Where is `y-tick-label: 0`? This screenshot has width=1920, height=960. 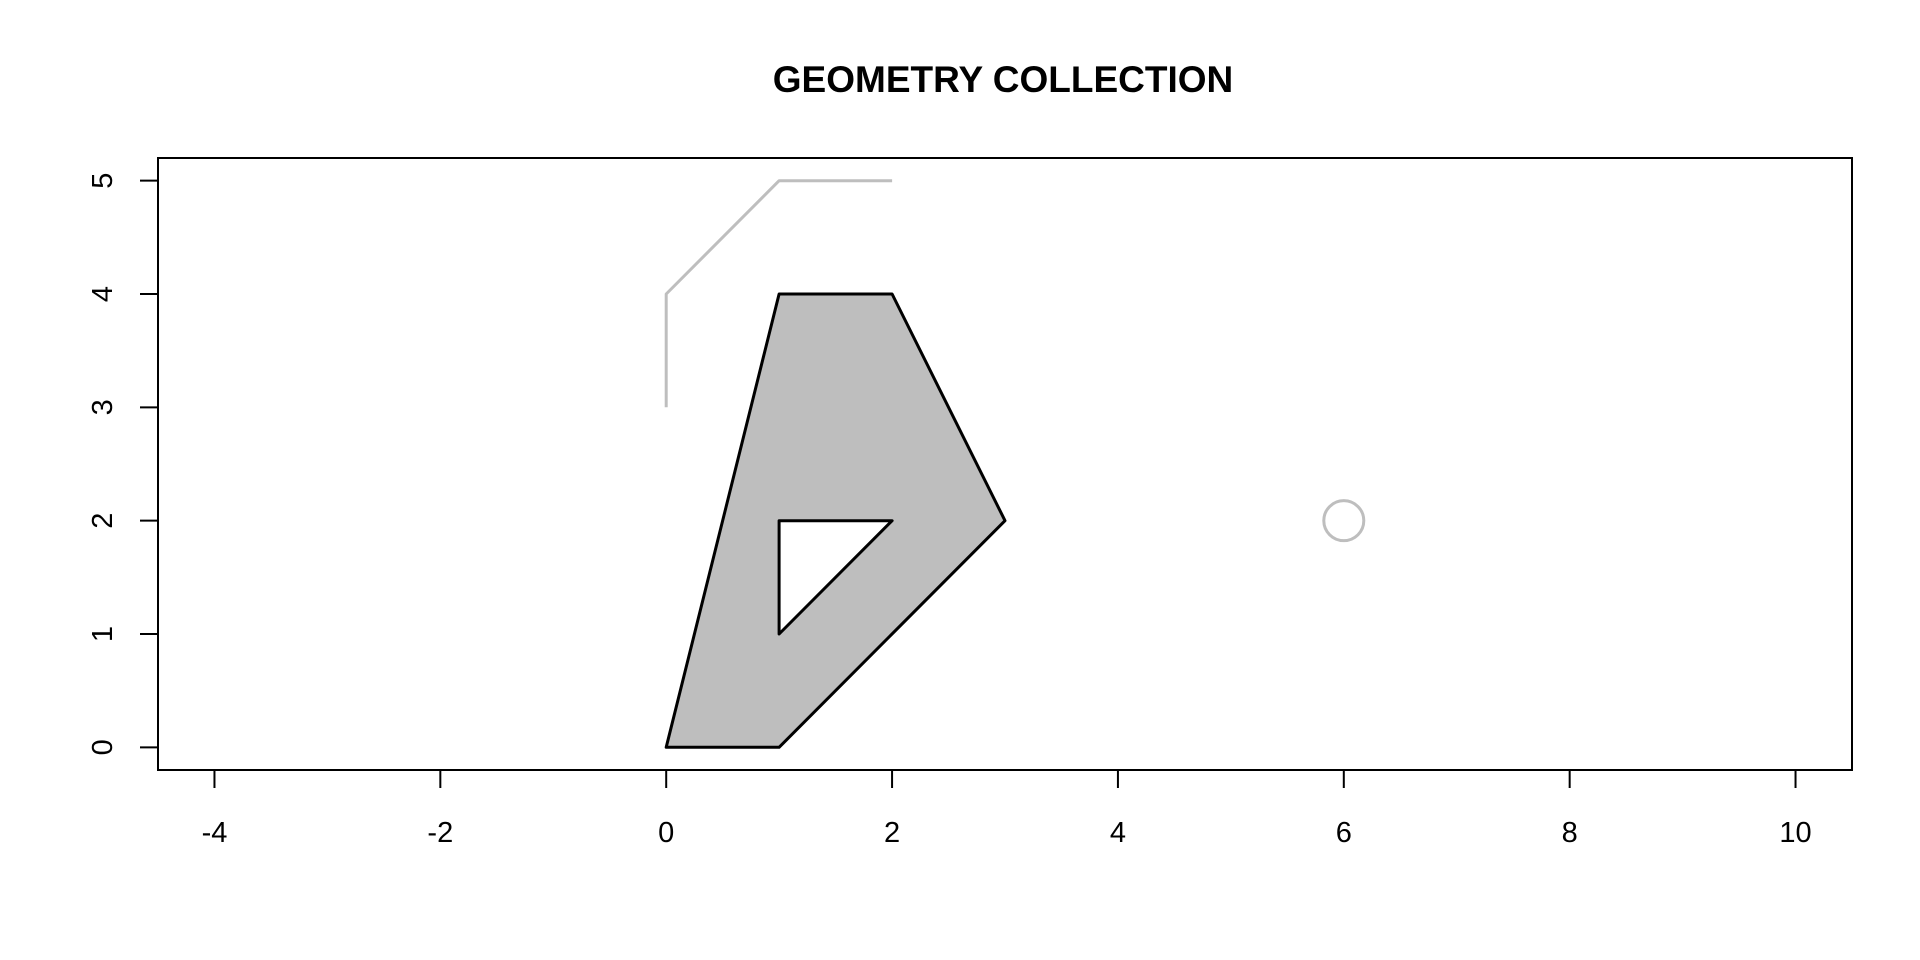 y-tick-label: 0 is located at coordinates (103, 747).